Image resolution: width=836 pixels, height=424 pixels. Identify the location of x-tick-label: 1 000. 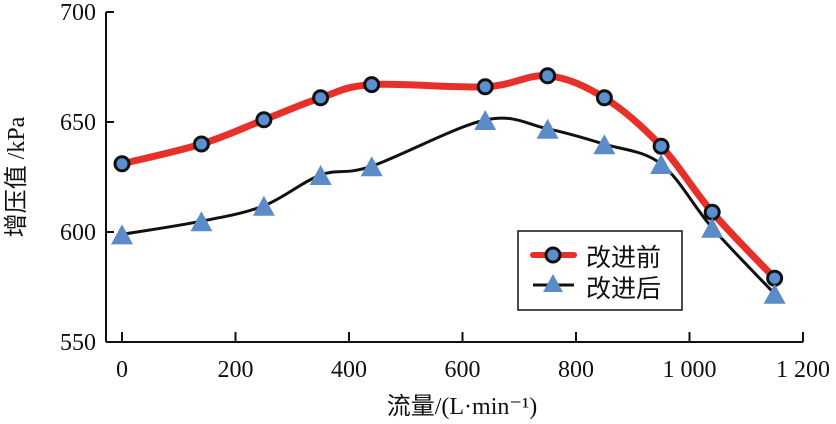
(690, 370).